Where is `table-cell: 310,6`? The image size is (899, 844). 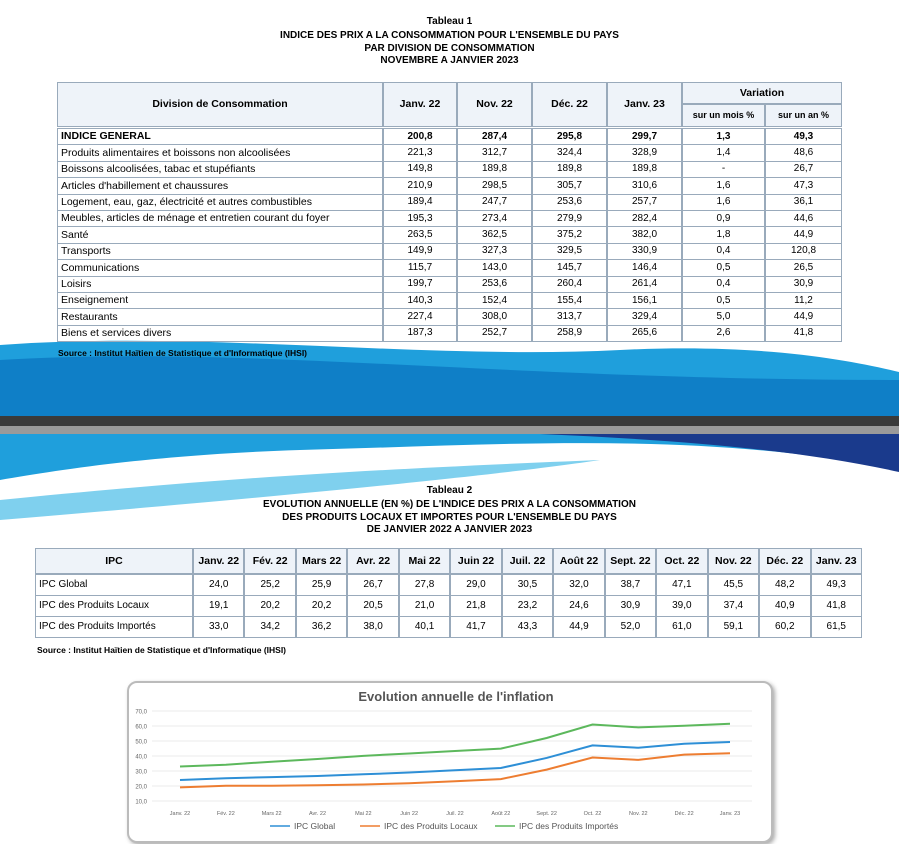 table-cell: 310,6 is located at coordinates (644, 186).